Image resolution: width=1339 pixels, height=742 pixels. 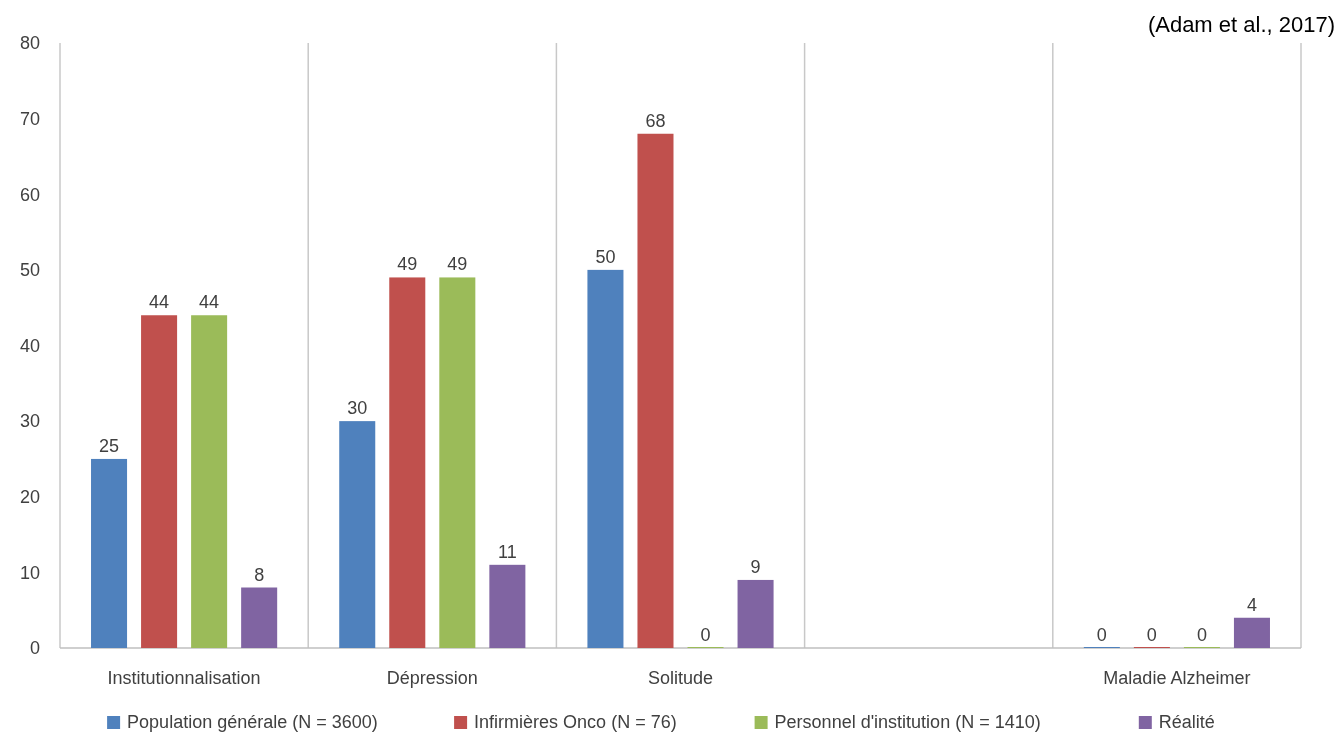 I want to click on legend-label: Infirmières Onco (N = 76), so click(x=575, y=722).